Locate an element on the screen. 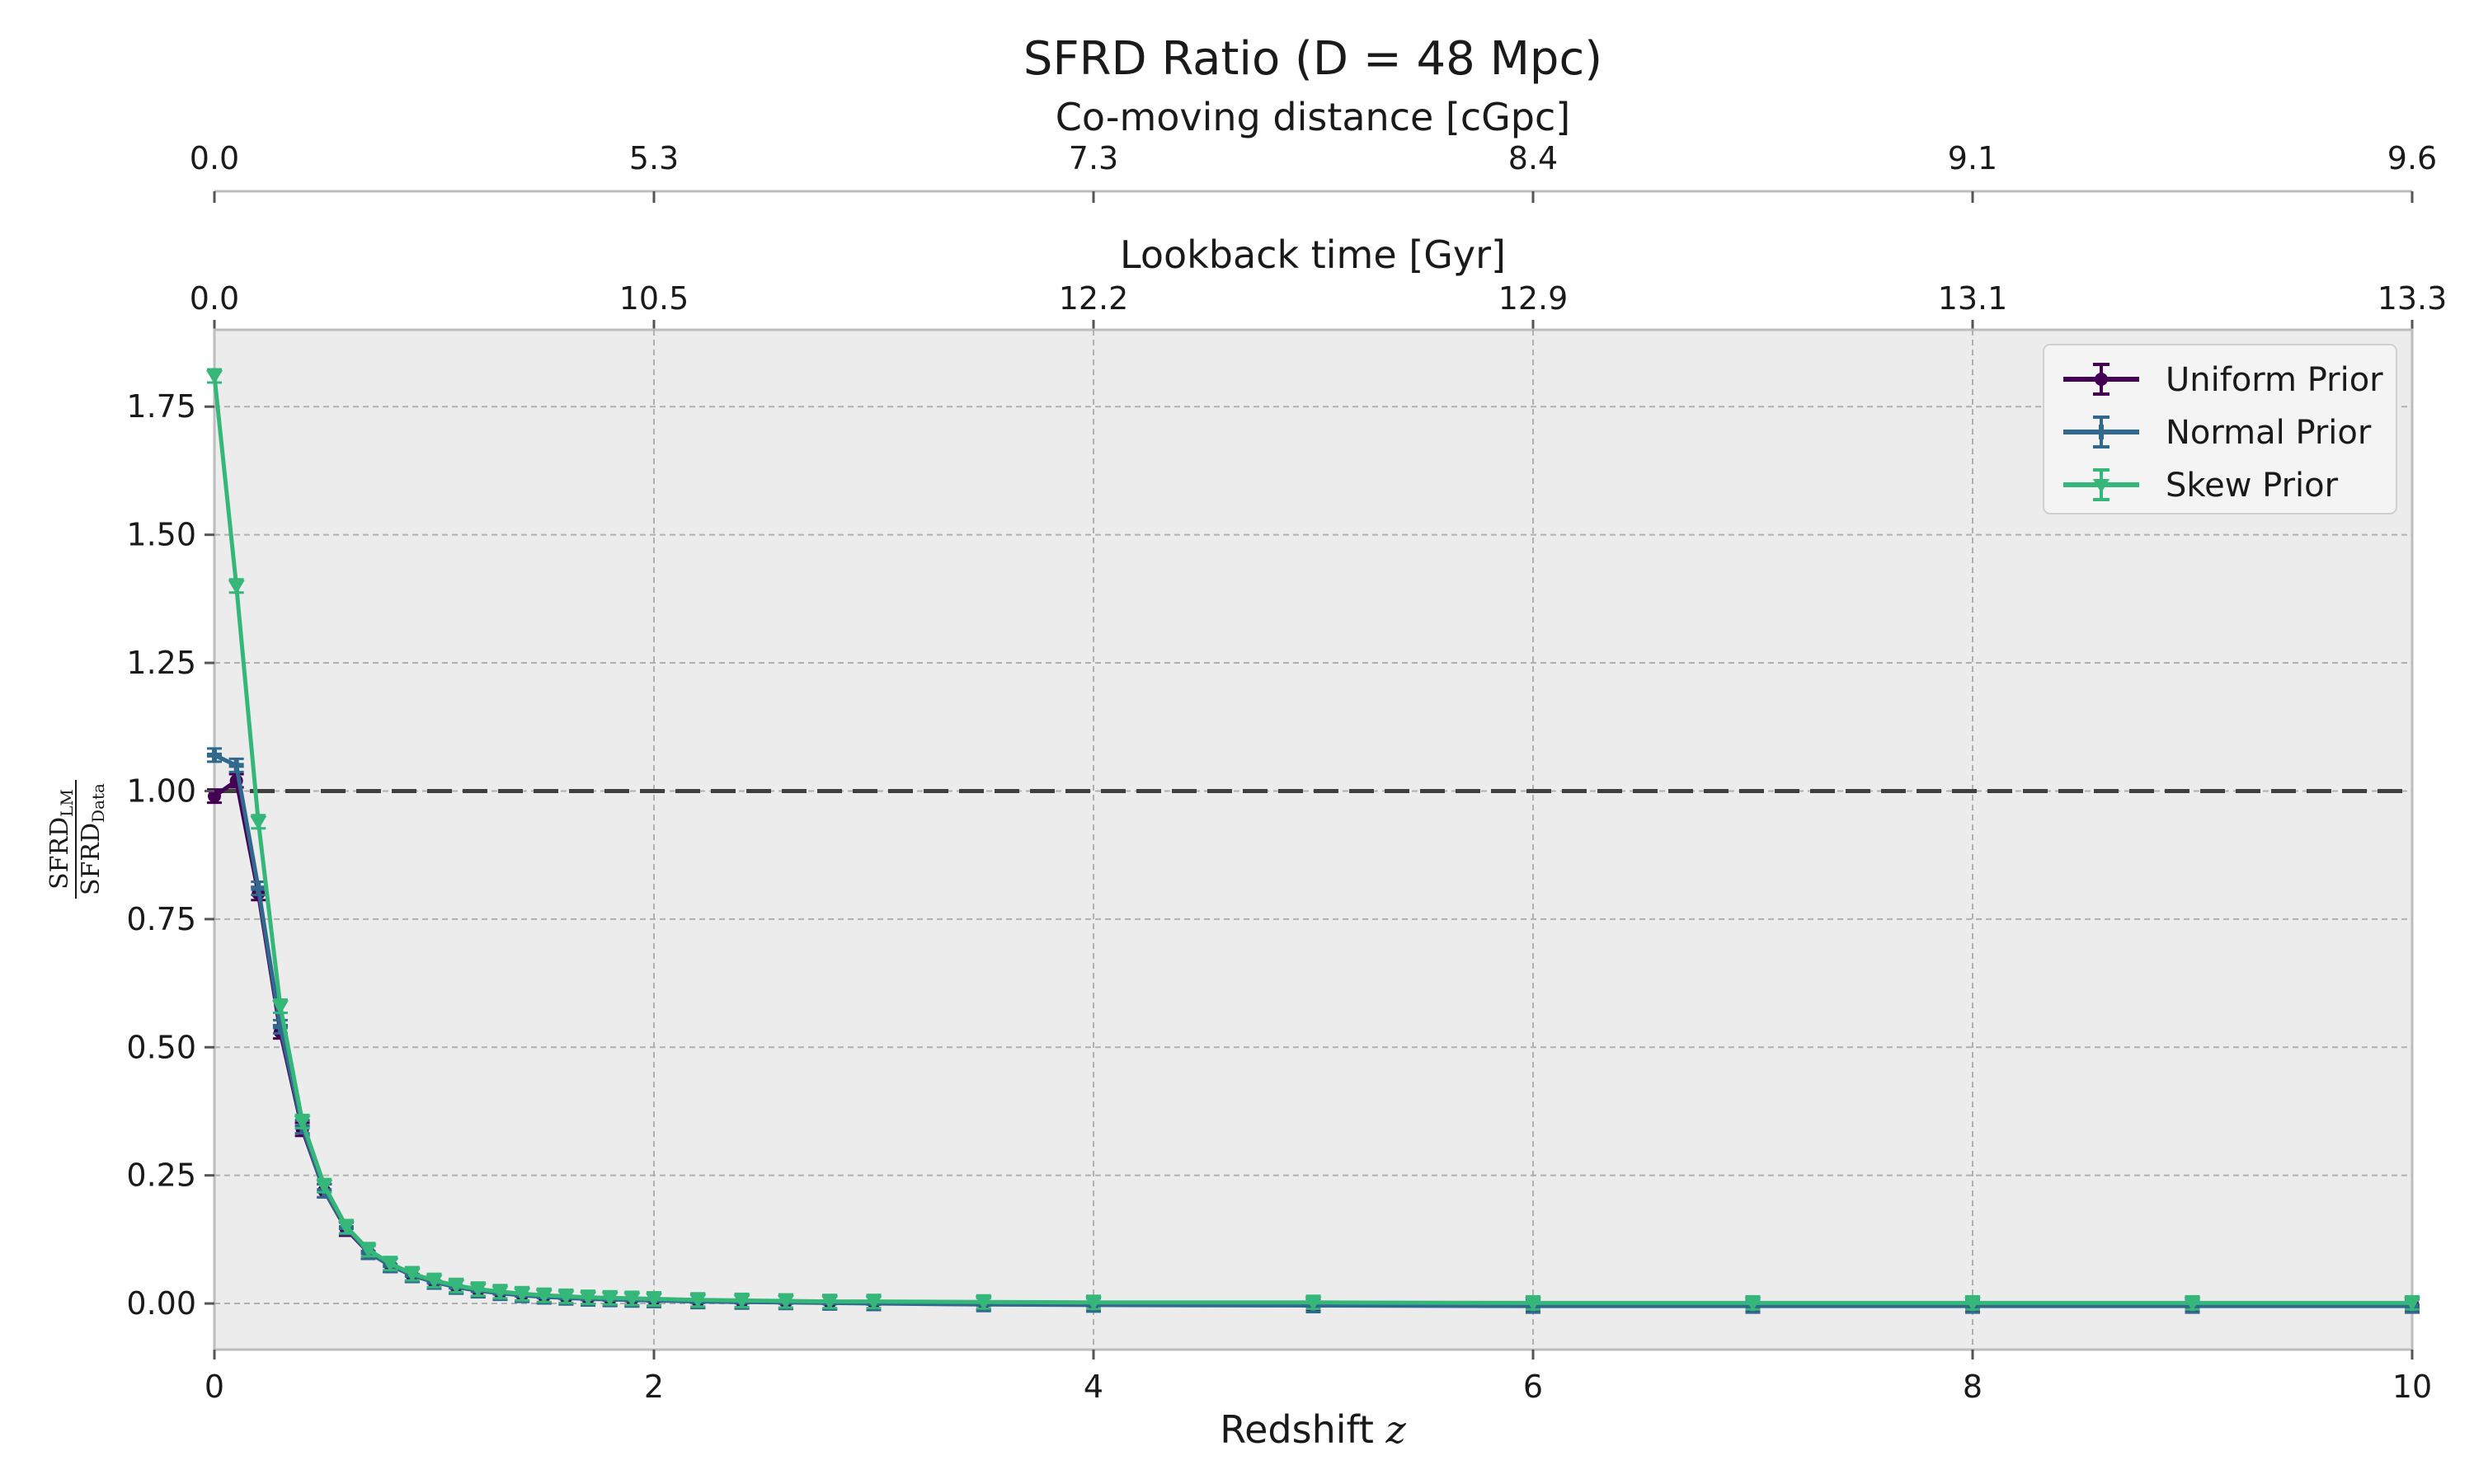 The image size is (2474, 1484). lookback-tick-label: 12.9 is located at coordinates (1533, 298).